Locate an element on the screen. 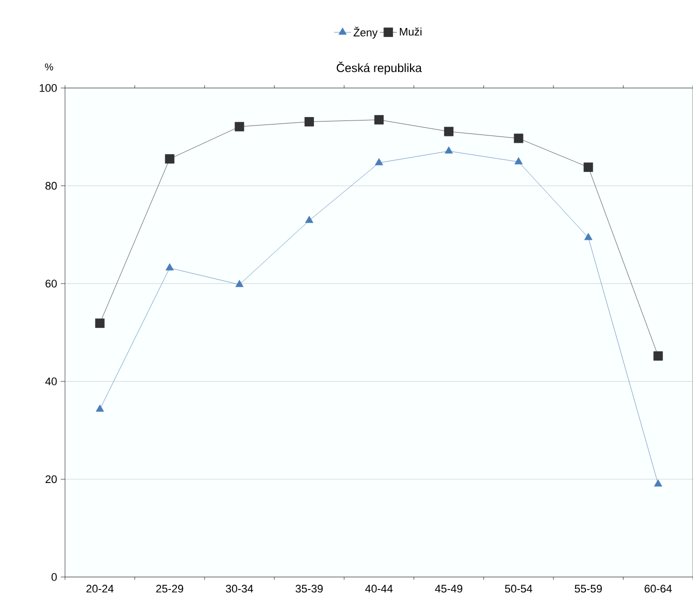  x-tick-label: 20-24 is located at coordinates (100, 588).